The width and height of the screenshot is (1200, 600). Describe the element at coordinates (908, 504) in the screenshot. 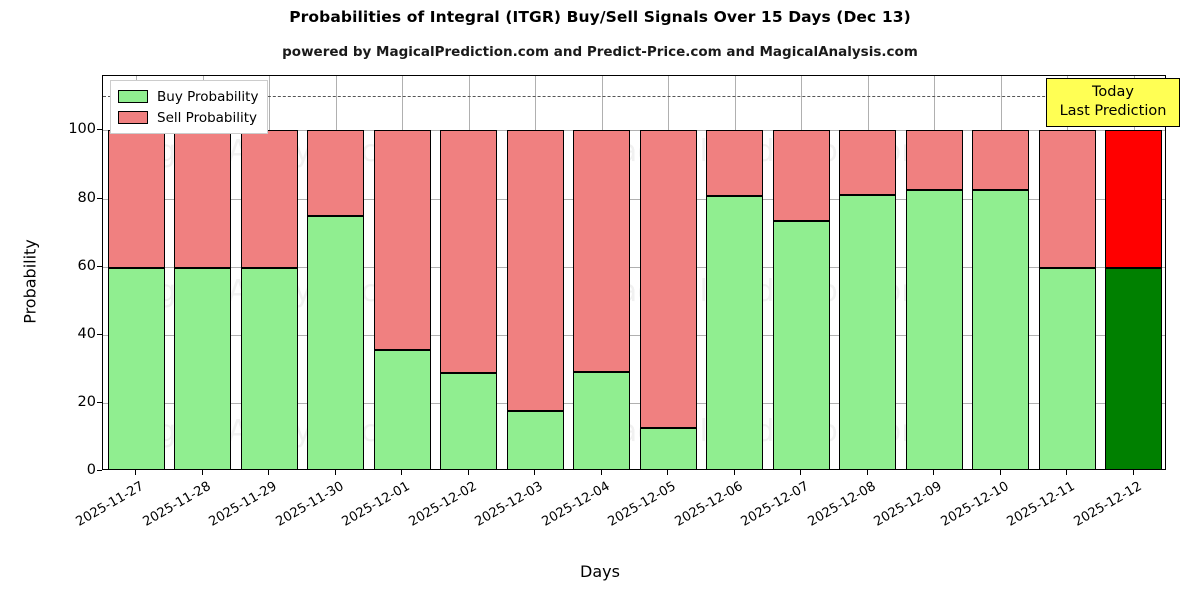

I see `x-axis-tick-label: 2025-12-09` at that location.